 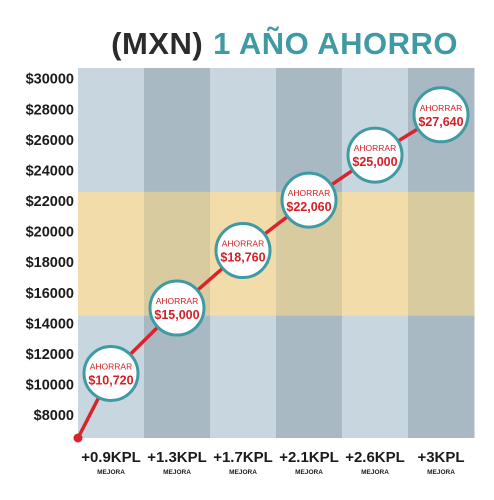 I want to click on data-point-bubble: AHORRAR $15,000, so click(x=177, y=308).